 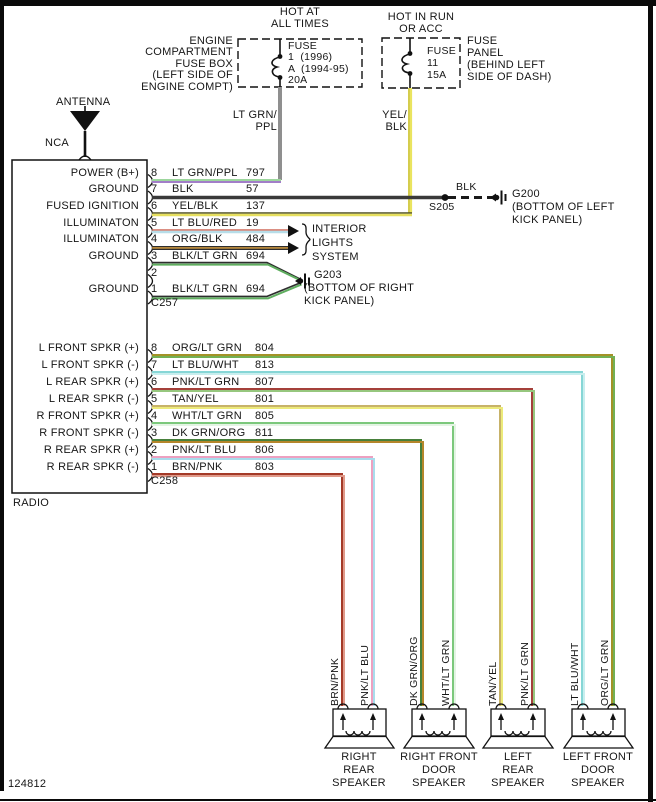 What do you see at coordinates (154, 365) in the screenshot?
I see `c258-pin7-number: 7` at bounding box center [154, 365].